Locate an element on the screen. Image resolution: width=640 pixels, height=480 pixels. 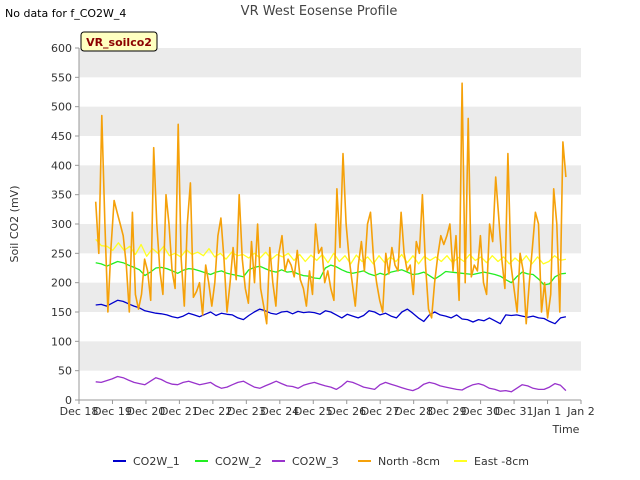
no-data-notice: No data for f_CO2W_4 is located at coordinates (65, 13).